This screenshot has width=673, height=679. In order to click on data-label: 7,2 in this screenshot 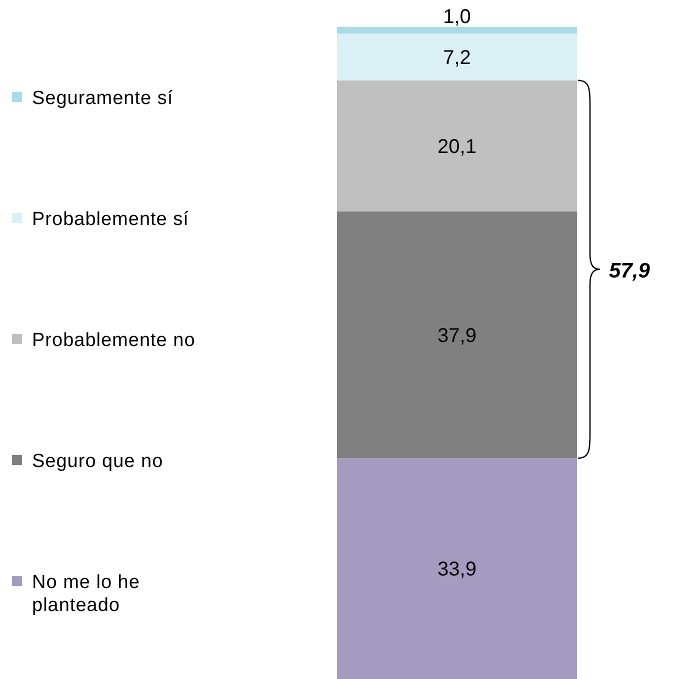, I will do `click(457, 57)`.